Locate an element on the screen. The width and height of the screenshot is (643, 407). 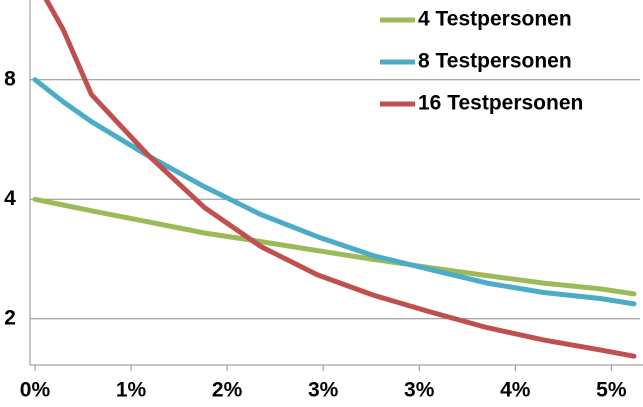
legend-label: 4 Testpersonen is located at coordinates (495, 19).